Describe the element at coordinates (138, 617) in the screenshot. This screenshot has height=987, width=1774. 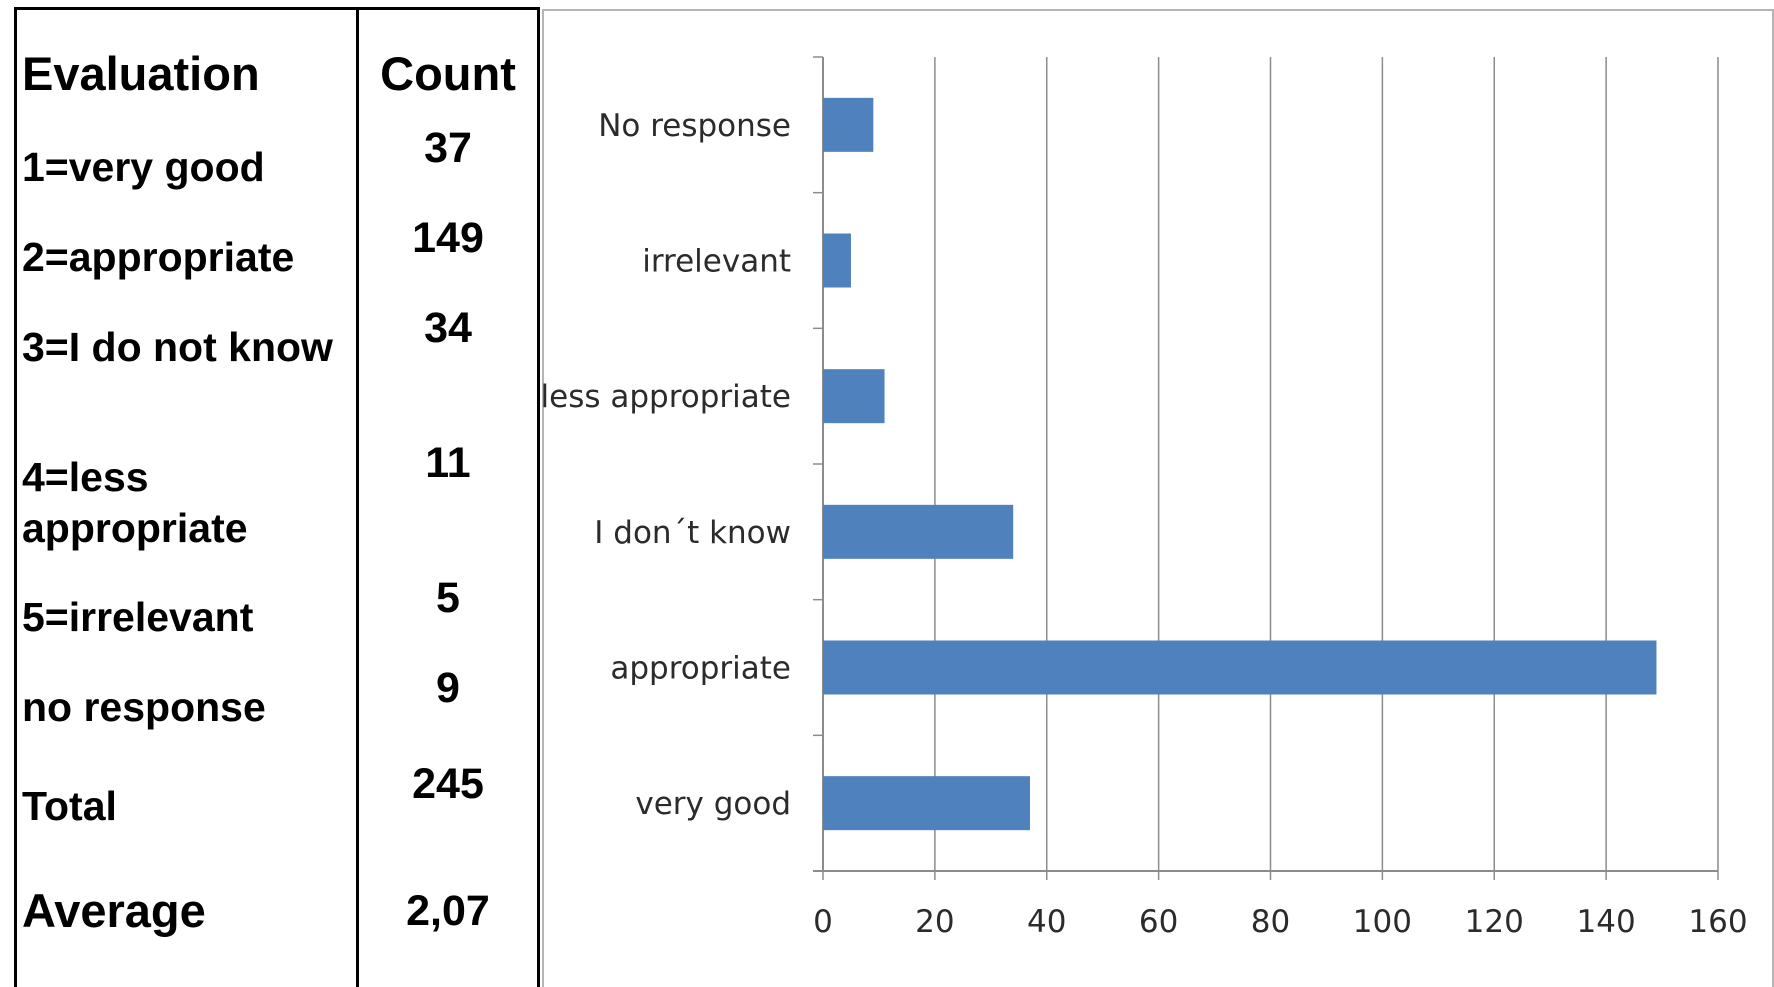
I see `row-label-irrelevant: 5=irrelevant` at that location.